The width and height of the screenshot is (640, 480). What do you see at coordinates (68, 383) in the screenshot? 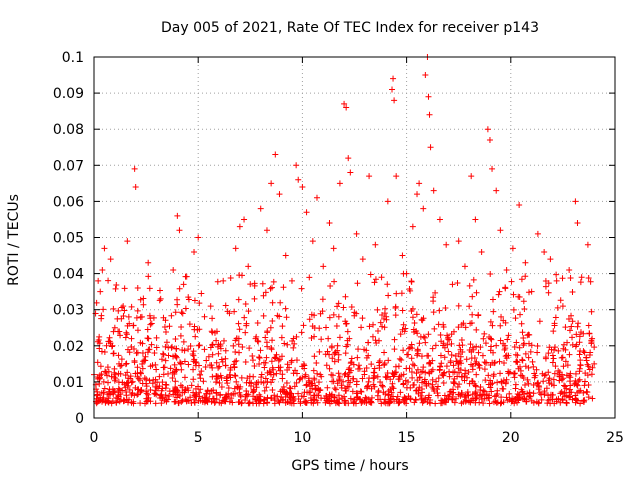
I see `y-tick-label: 0.01` at bounding box center [68, 383].